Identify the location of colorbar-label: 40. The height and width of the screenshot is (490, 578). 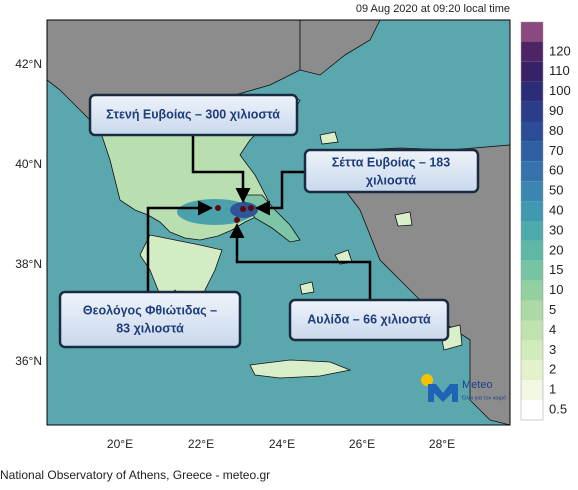
(556, 209).